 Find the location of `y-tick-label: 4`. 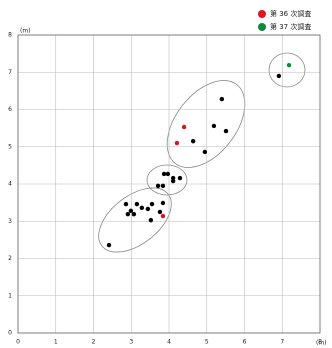

y-tick-label: 4 is located at coordinates (10, 184).